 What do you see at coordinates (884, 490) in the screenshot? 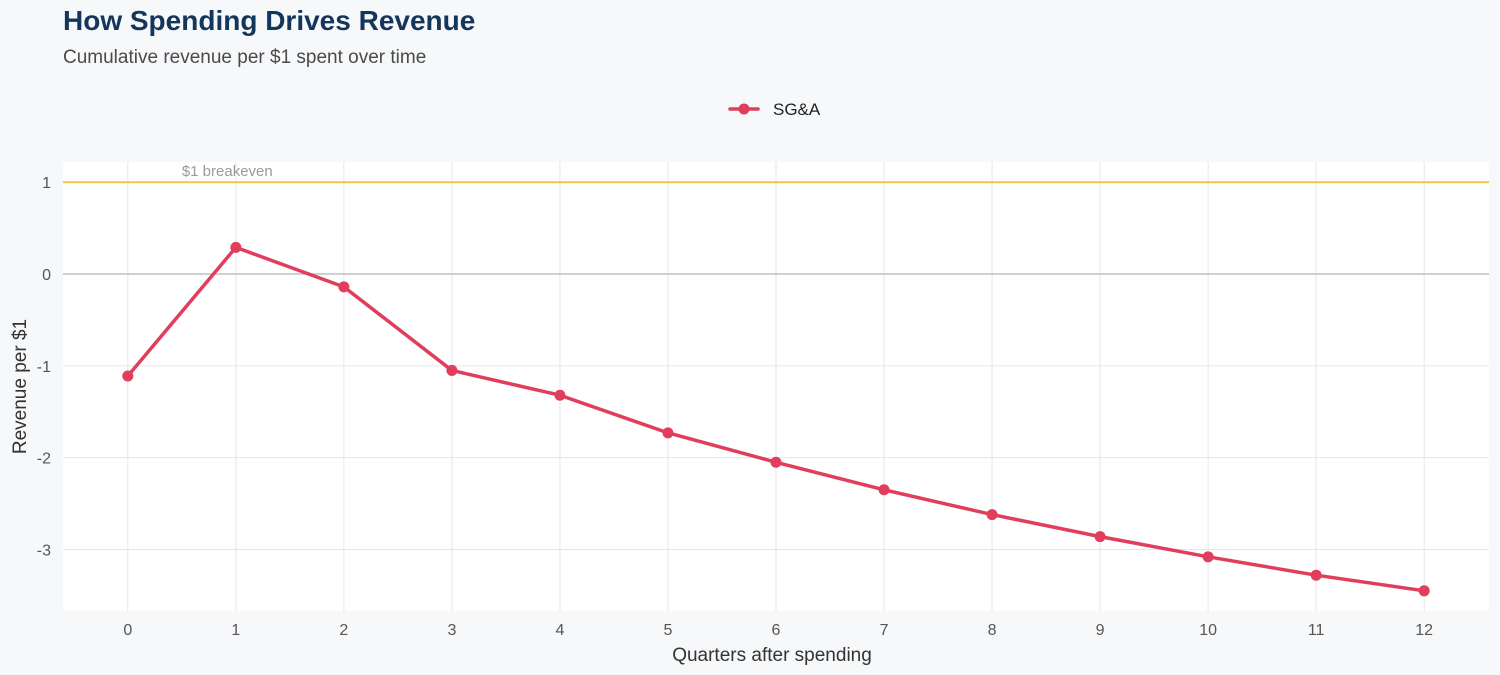
I see `data-point-q7` at bounding box center [884, 490].